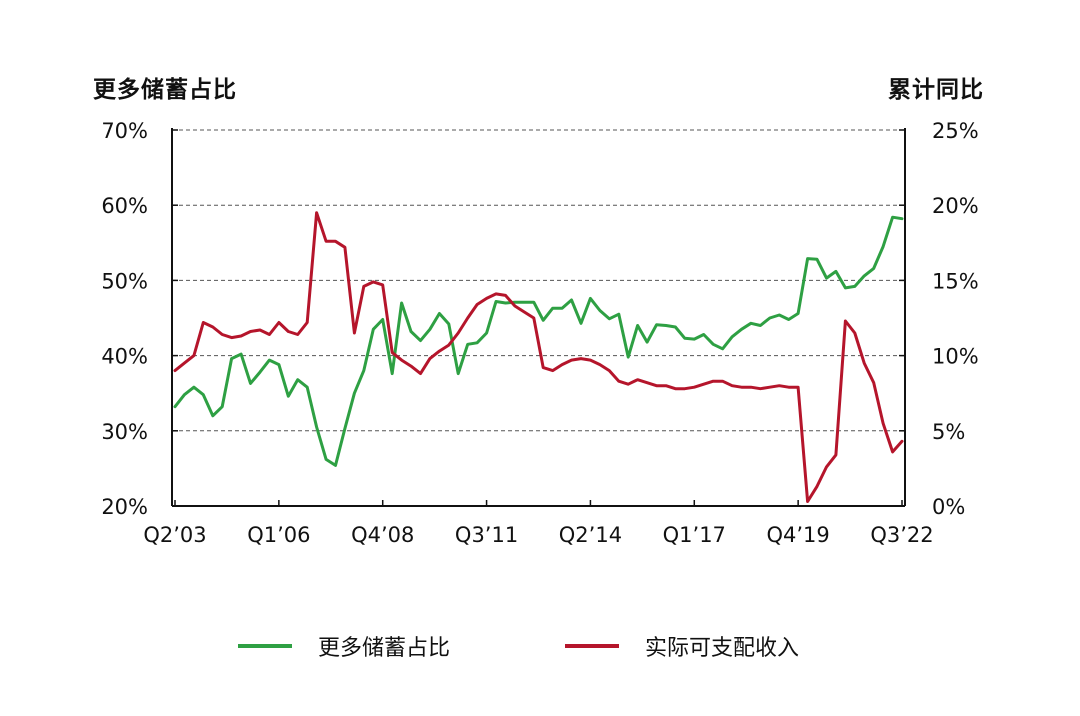  Describe the element at coordinates (124, 507) in the screenshot. I see `left-tick-label: 20%` at that location.